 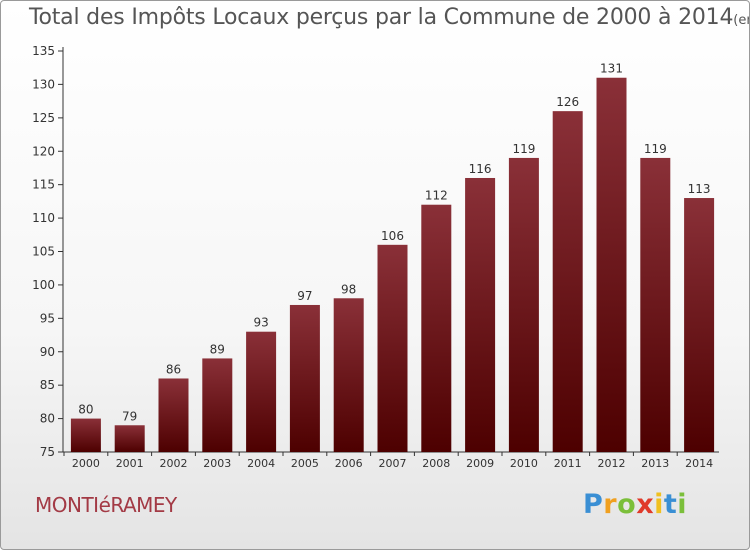 What do you see at coordinates (86, 463) in the screenshot?
I see `x-tick-label: 2000` at bounding box center [86, 463].